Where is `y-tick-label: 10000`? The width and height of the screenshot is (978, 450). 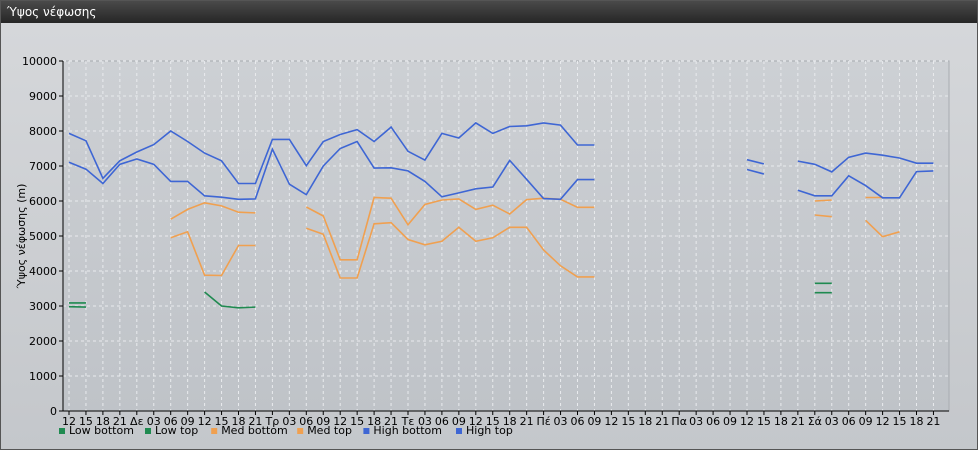 y-tick-label: 10000 is located at coordinates (39, 61).